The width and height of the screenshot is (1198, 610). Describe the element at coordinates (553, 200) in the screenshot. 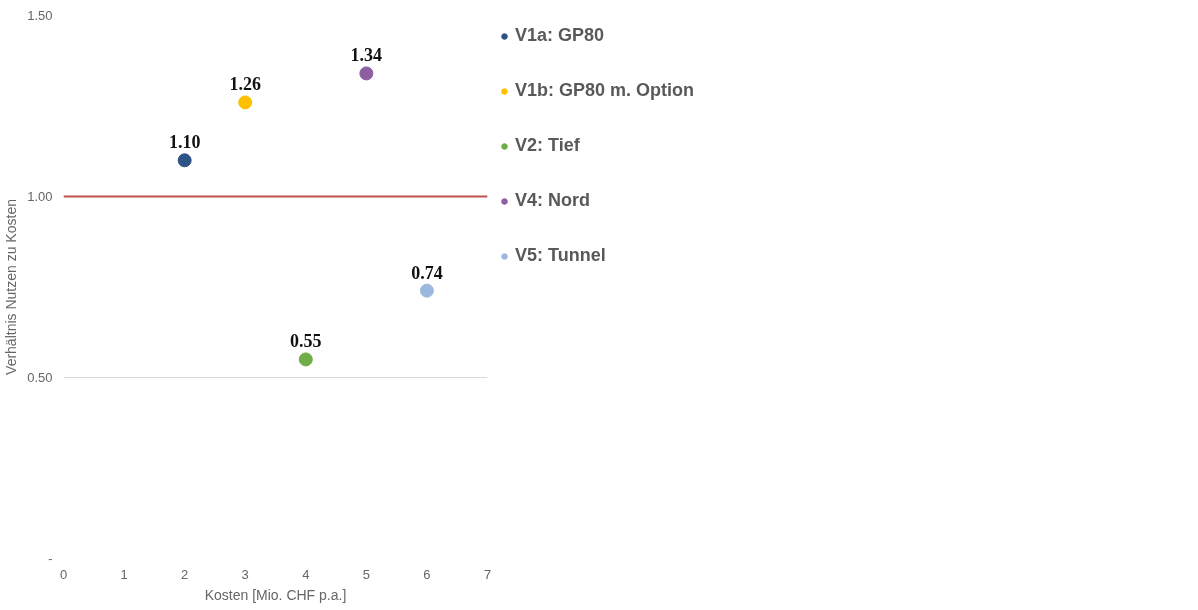

I see `legend-label: V4: Nord` at that location.